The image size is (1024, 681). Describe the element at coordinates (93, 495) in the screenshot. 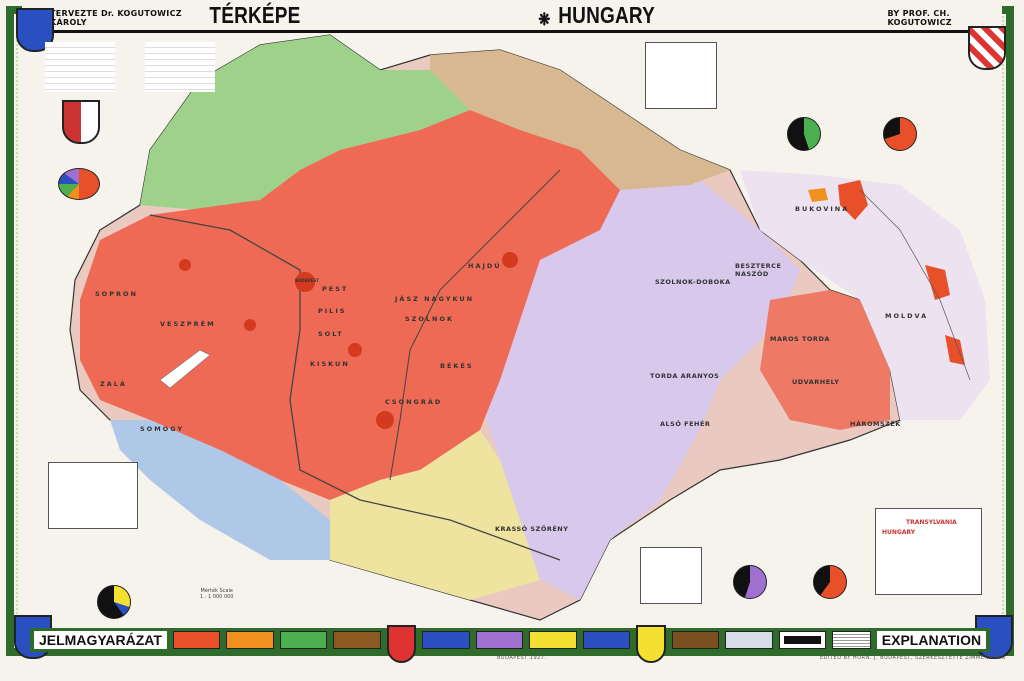

I see `inset-hungary-small` at that location.